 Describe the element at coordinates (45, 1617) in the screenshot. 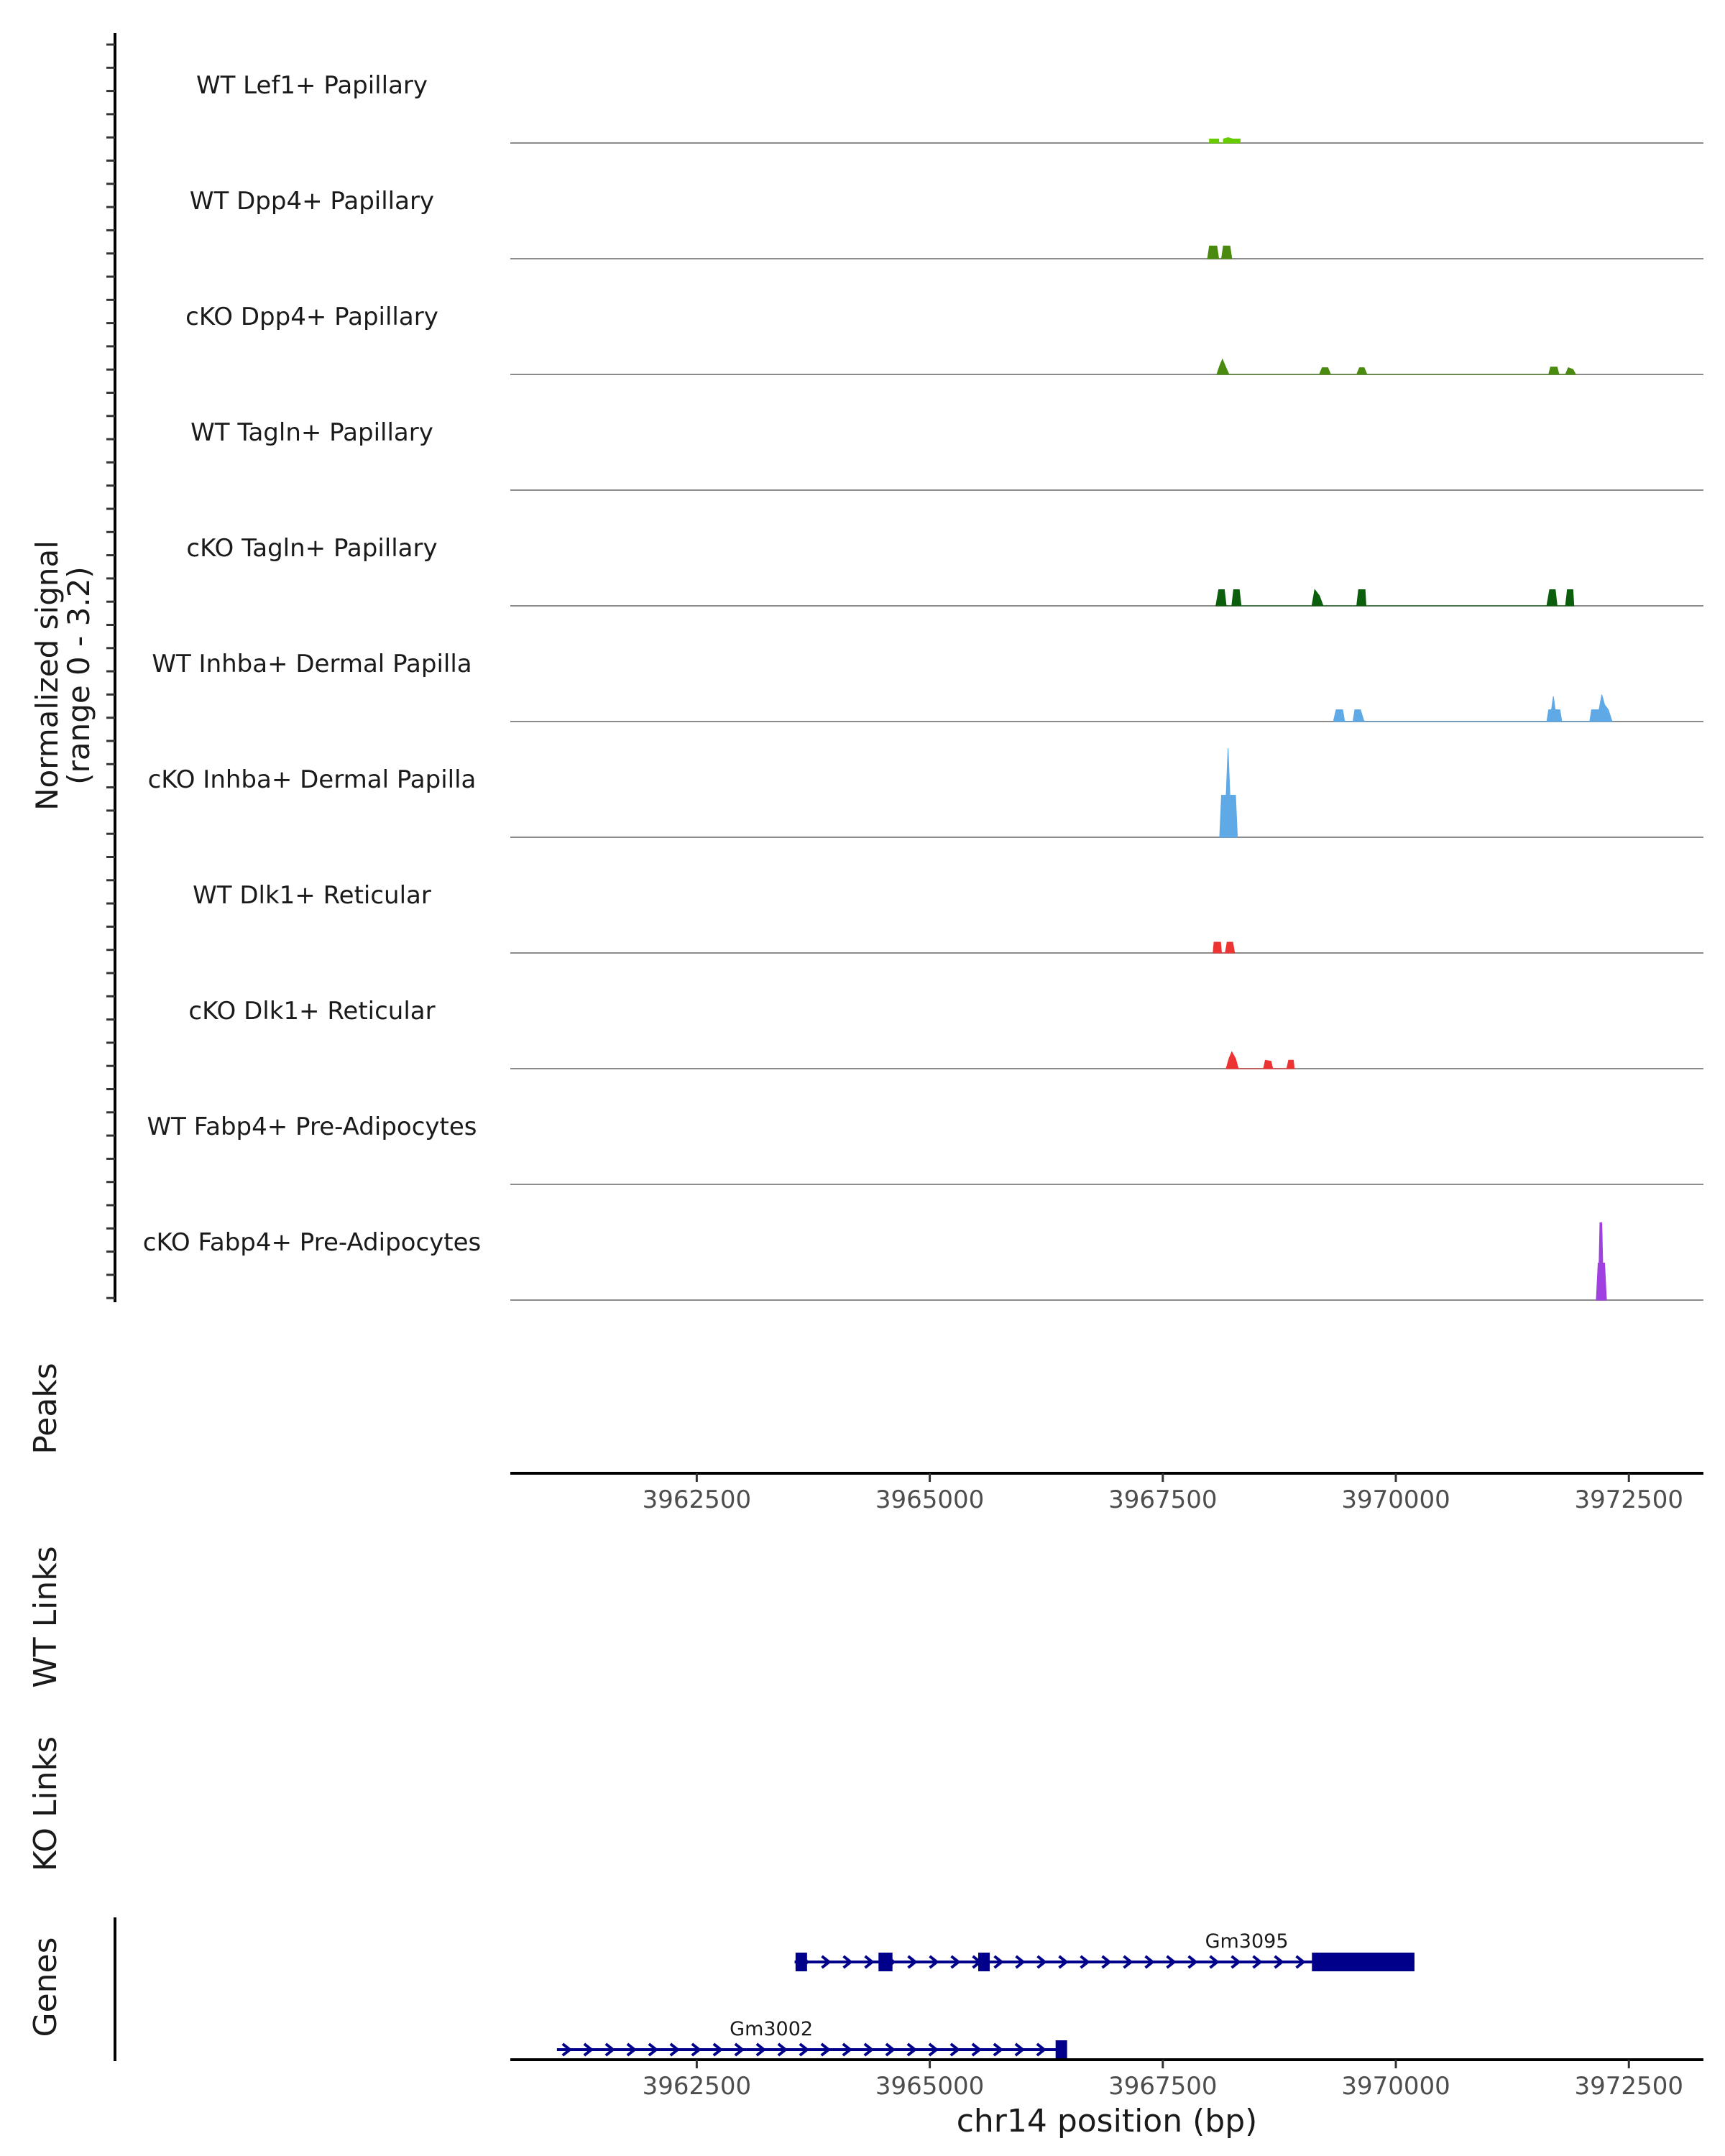

I see `wt-links-track-title: WT Links` at that location.